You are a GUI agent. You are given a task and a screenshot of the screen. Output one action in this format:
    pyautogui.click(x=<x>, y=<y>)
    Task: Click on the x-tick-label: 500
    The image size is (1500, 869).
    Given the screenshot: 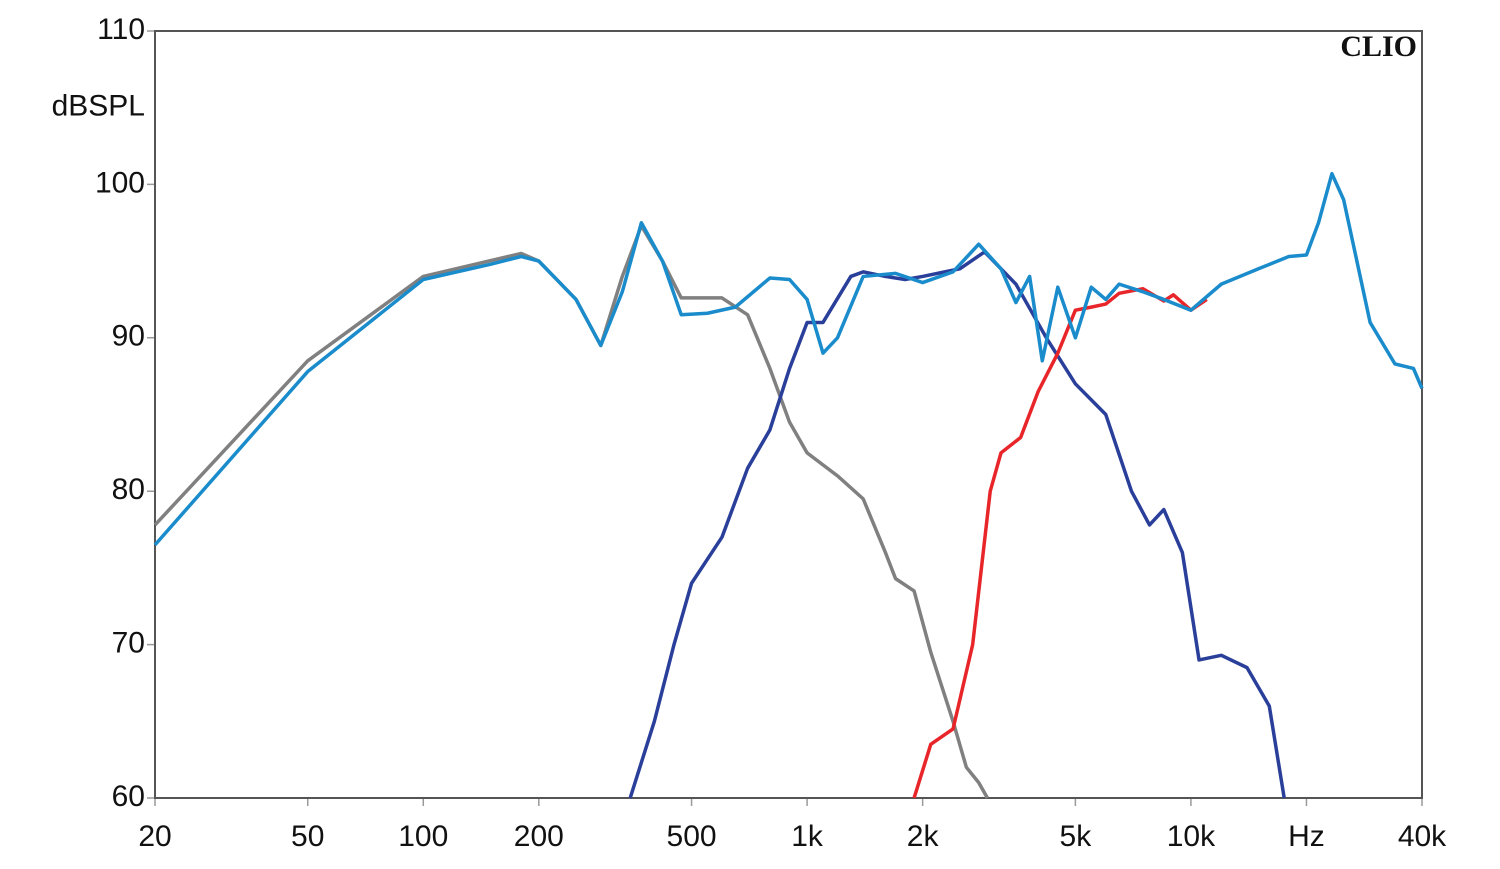 What is the action you would take?
    pyautogui.click(x=692, y=836)
    